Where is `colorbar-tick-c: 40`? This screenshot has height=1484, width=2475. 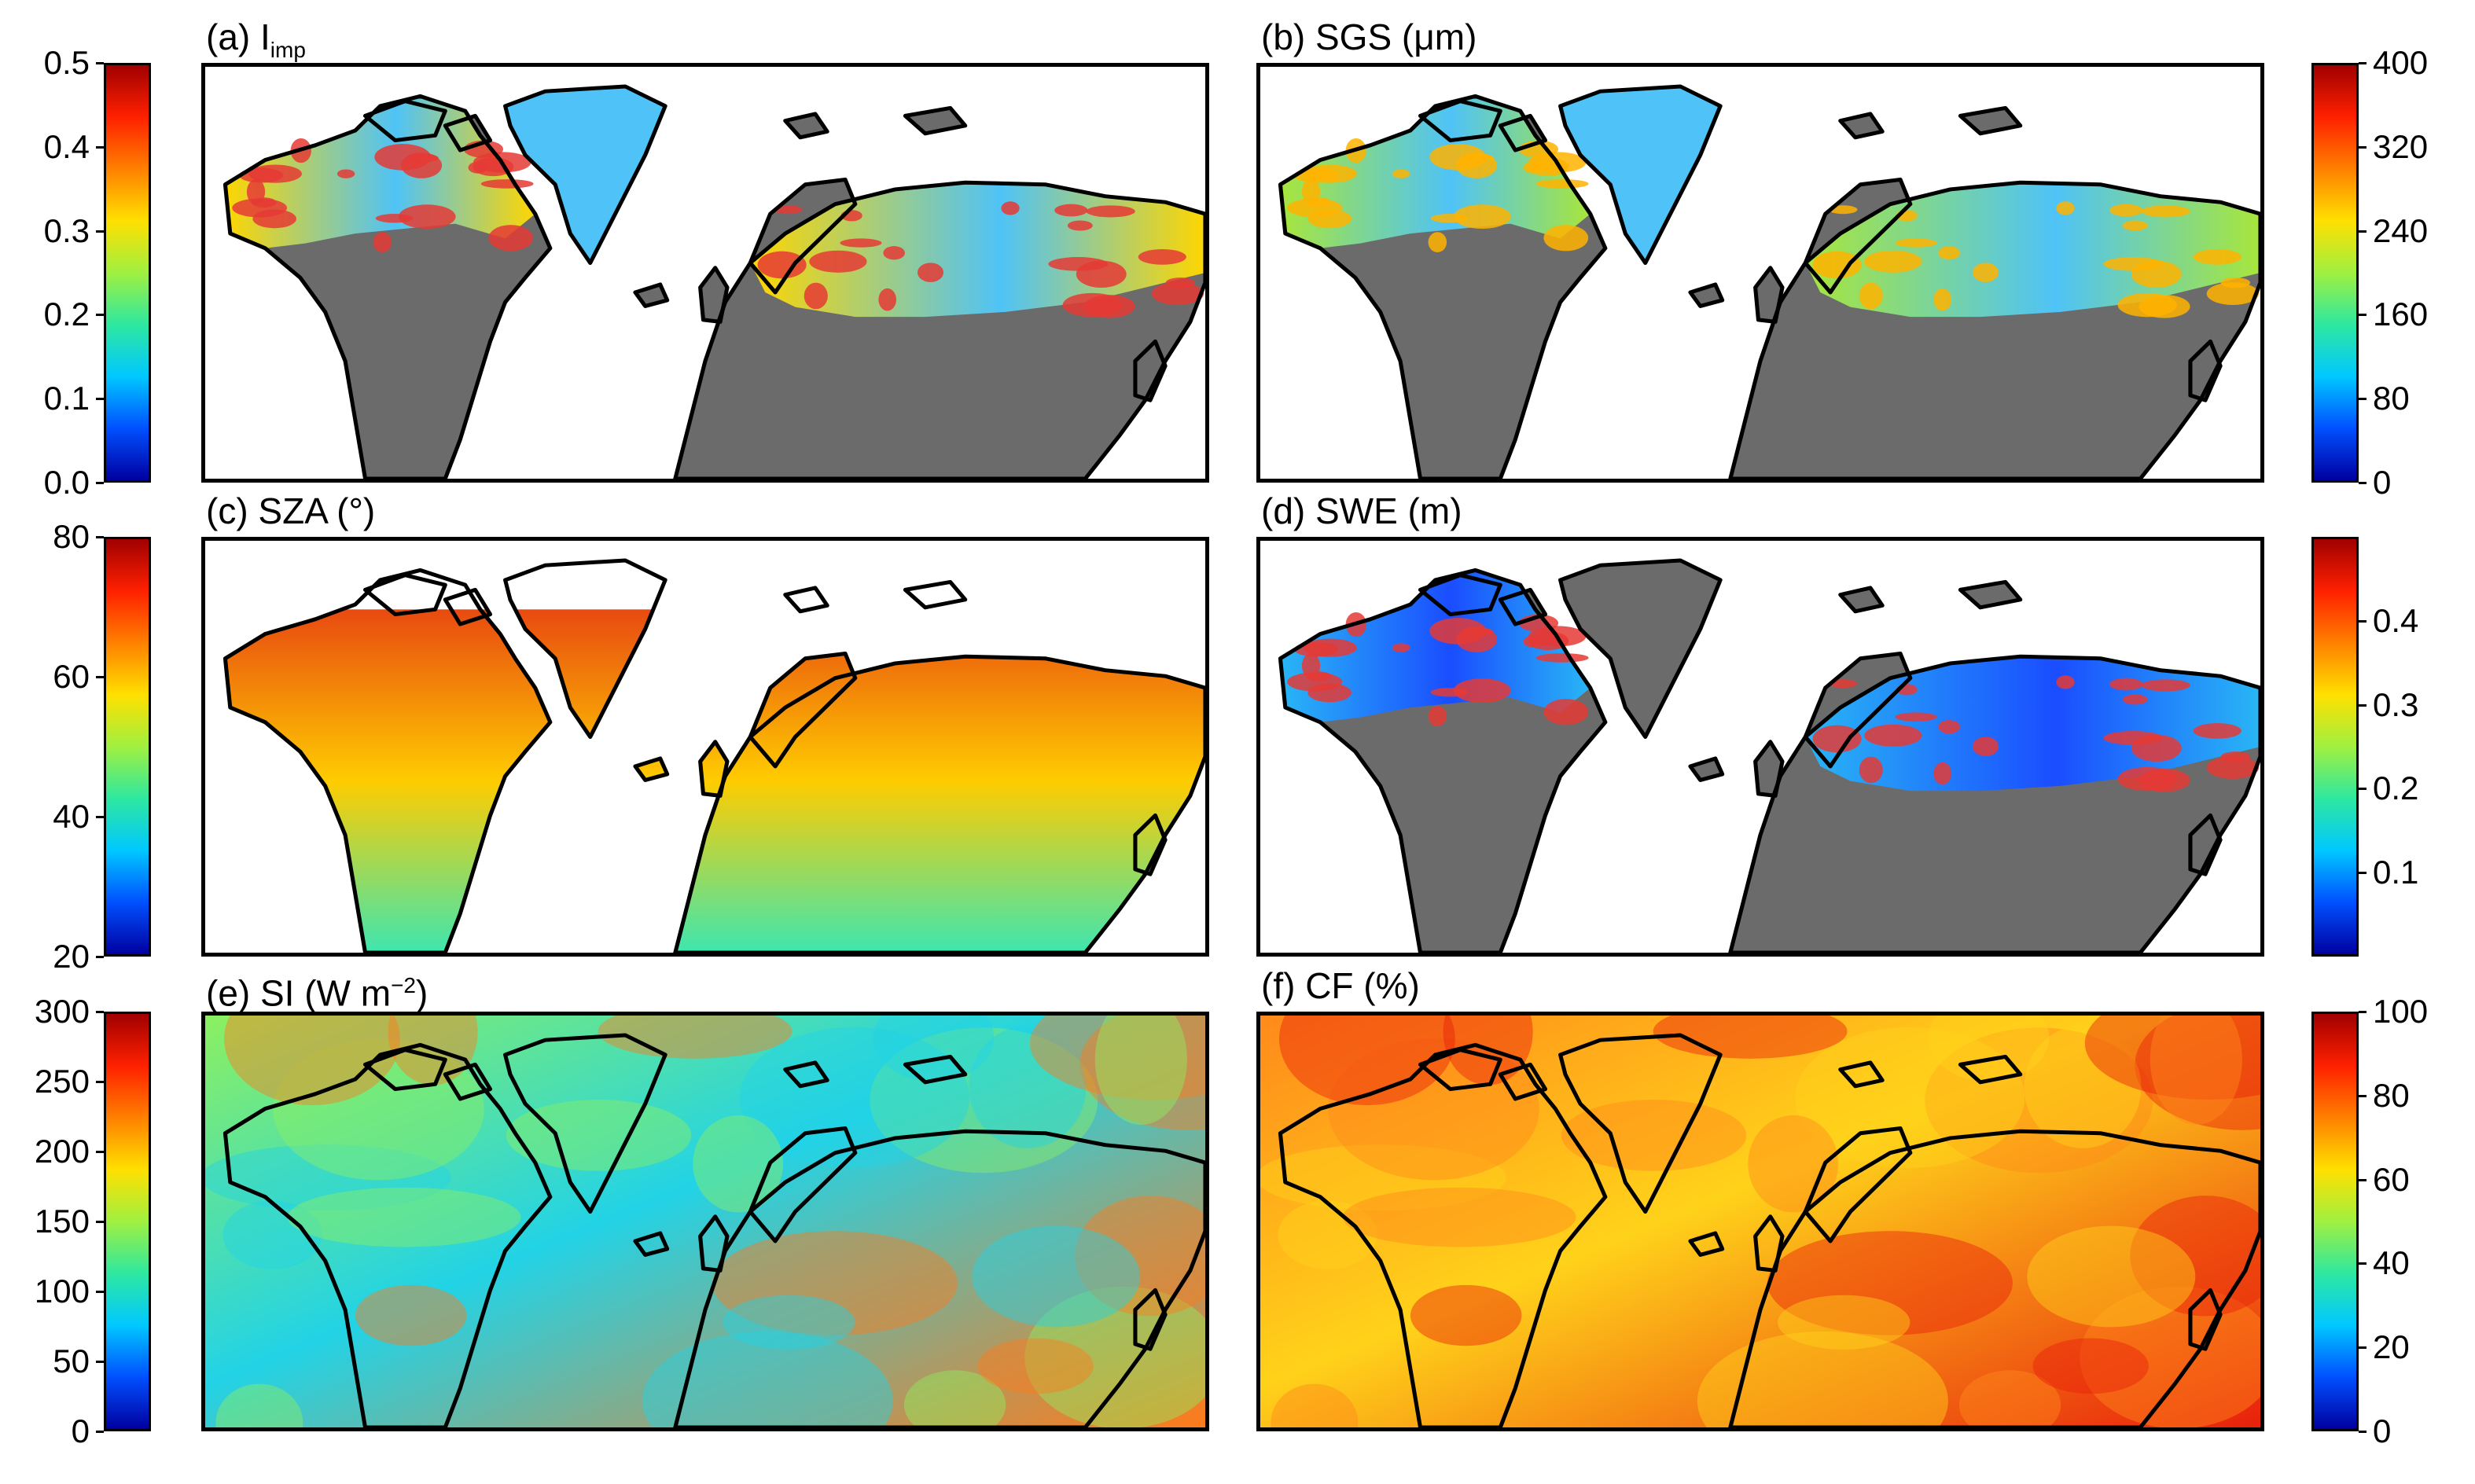
colorbar-tick-c: 40 is located at coordinates (71, 816).